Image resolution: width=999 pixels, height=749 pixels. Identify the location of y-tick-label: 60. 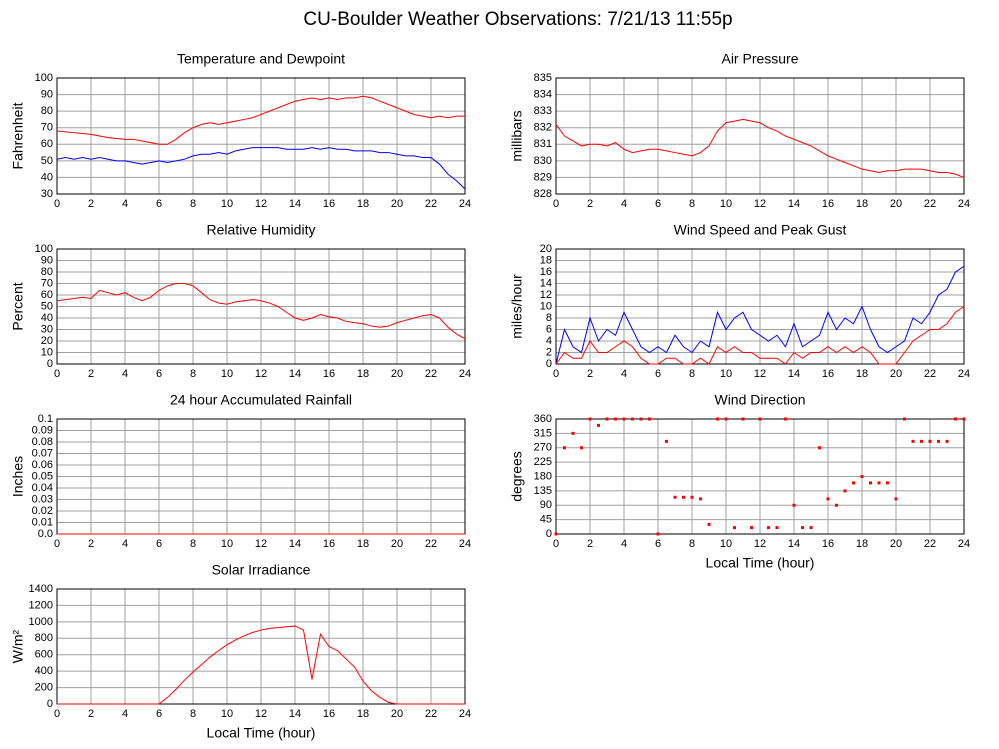
(47, 144).